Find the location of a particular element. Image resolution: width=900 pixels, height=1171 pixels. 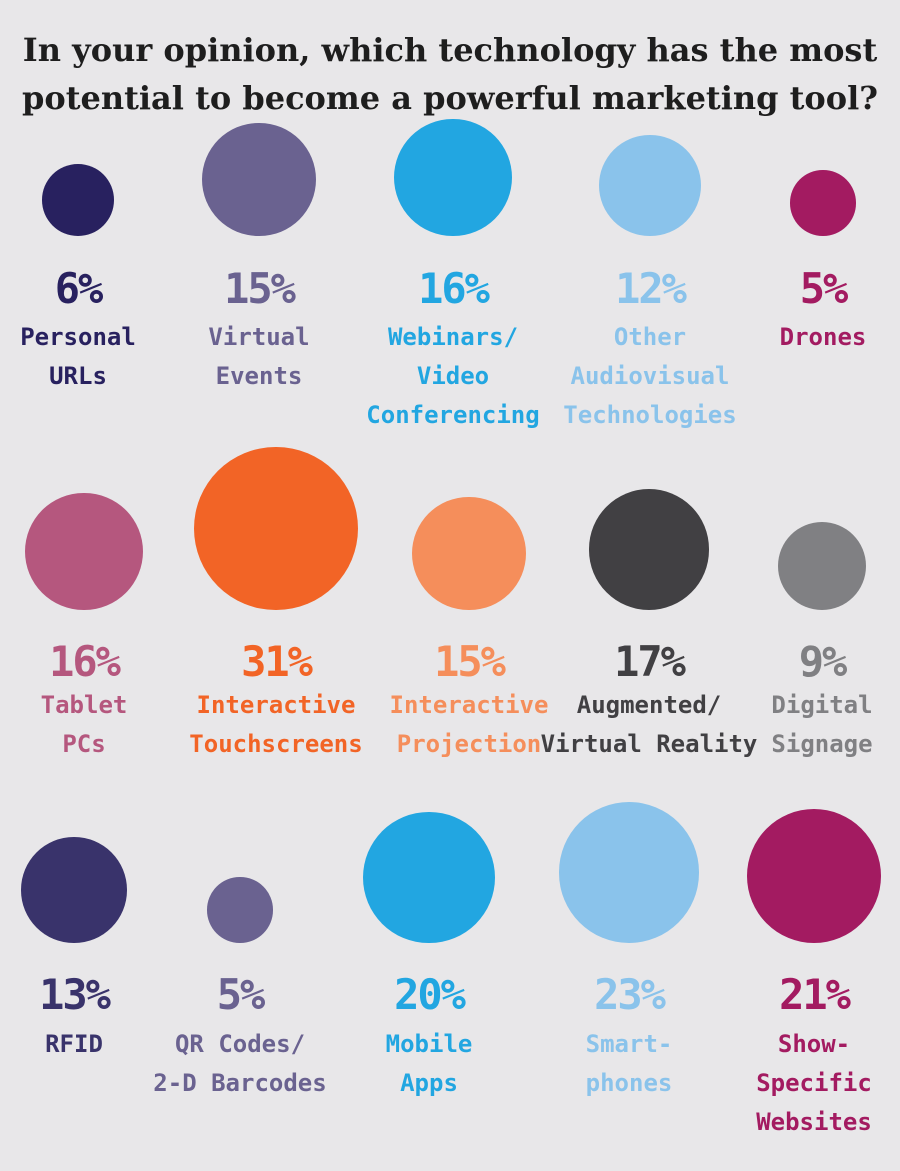

percent-label-4: 12% is located at coordinates (651, 288).